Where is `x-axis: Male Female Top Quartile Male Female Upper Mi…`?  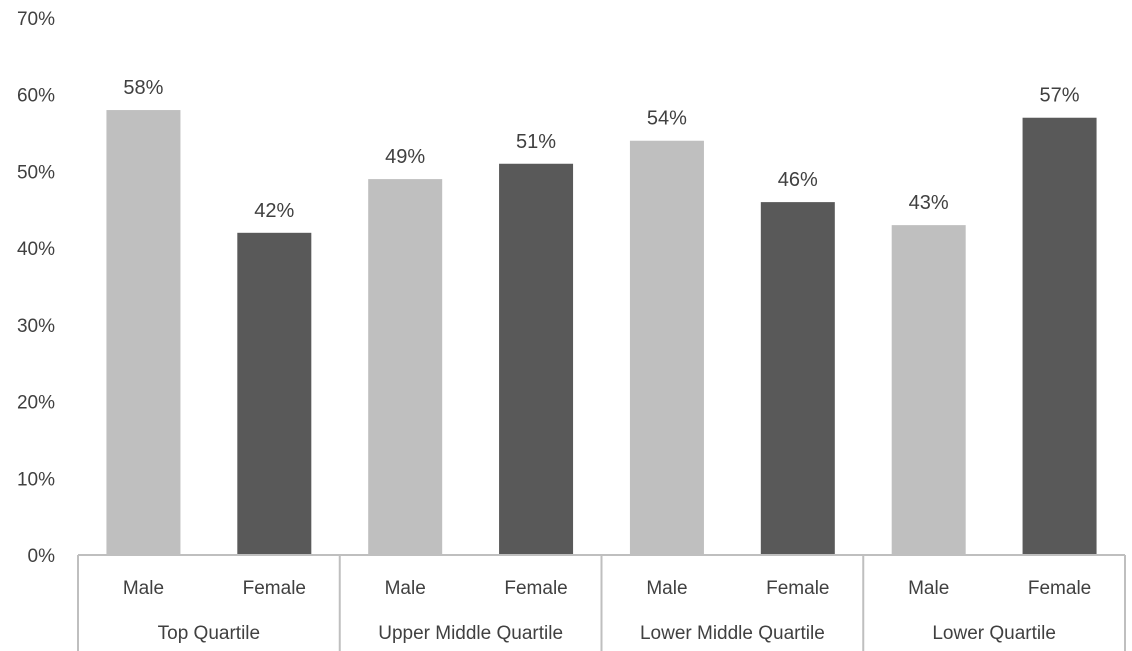
x-axis: Male Female Top Quartile Male Female Upper Mi… is located at coordinates (601, 602).